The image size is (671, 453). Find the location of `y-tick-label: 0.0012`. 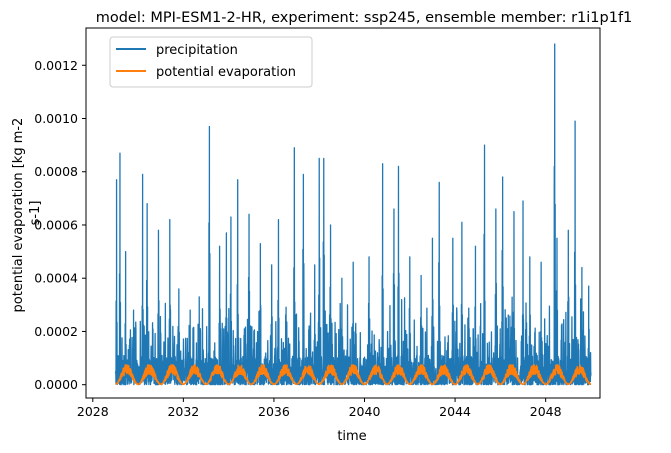

y-tick-label: 0.0012 is located at coordinates (56, 65).